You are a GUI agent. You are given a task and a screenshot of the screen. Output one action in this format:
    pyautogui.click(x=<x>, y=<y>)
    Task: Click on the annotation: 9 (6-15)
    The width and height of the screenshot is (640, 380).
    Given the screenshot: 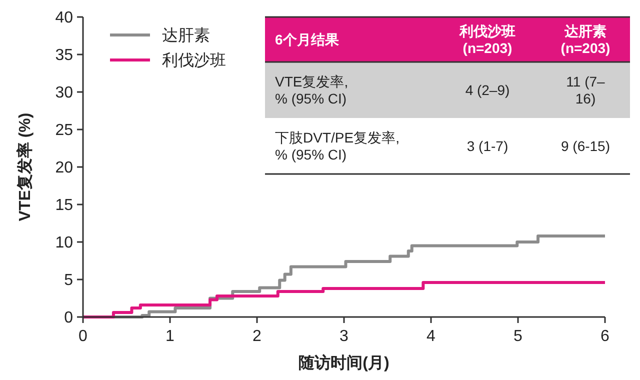 What is the action you would take?
    pyautogui.click(x=585, y=146)
    